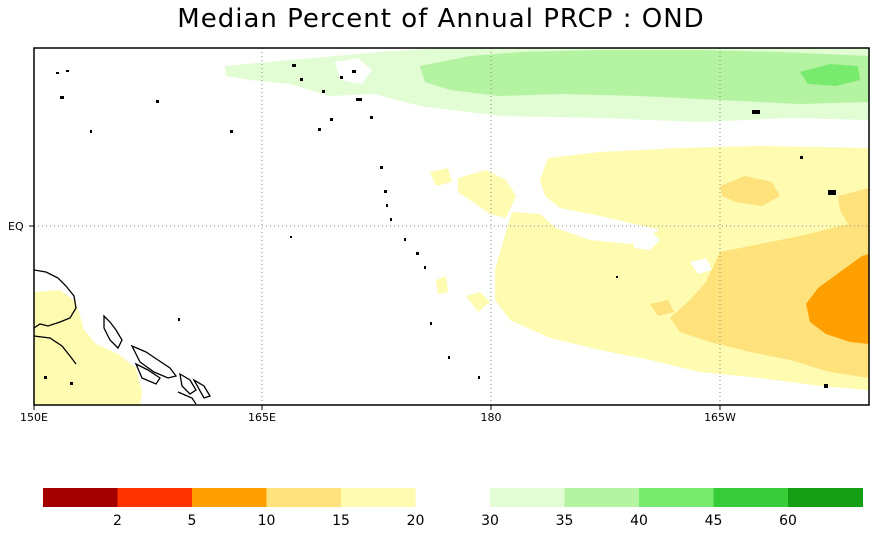 The height and width of the screenshot is (534, 882). I want to click on orange-region, so click(837, 299).